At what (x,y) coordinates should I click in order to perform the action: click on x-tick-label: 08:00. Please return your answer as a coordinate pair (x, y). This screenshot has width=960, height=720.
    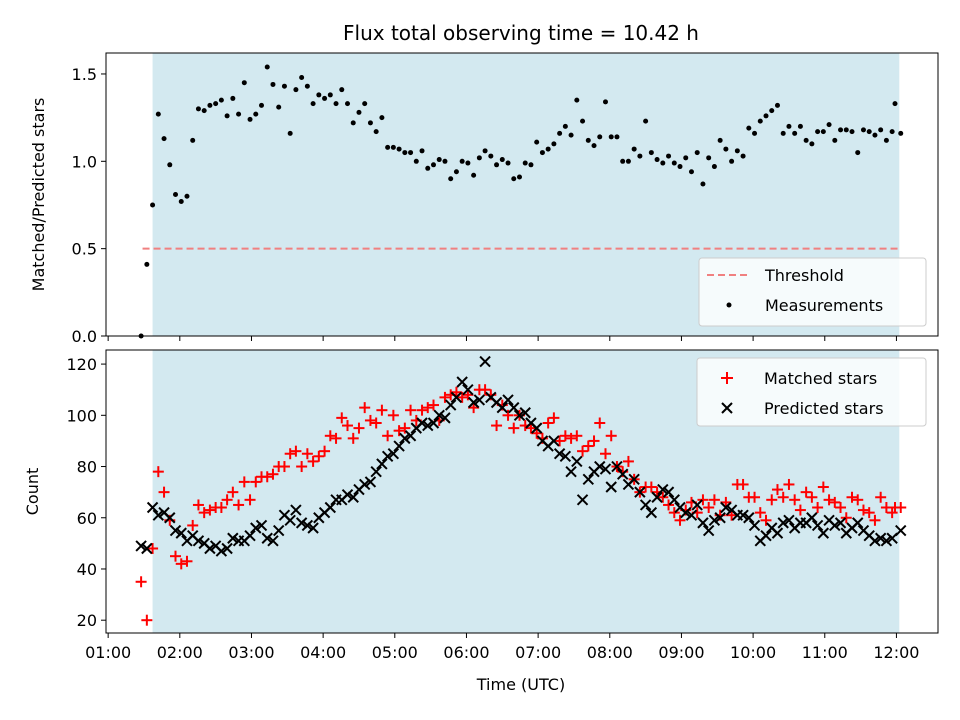
    Looking at the image, I should click on (610, 652).